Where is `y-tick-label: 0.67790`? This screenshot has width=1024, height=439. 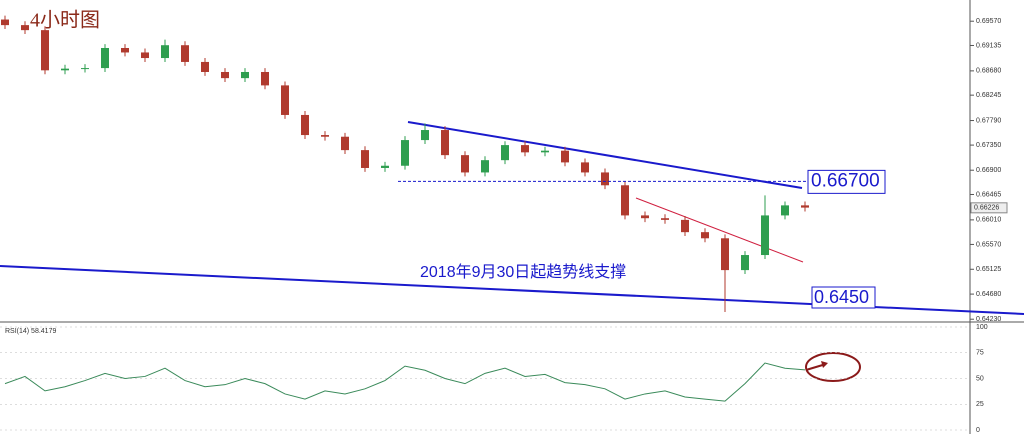
y-tick-label: 0.67790 is located at coordinates (988, 120).